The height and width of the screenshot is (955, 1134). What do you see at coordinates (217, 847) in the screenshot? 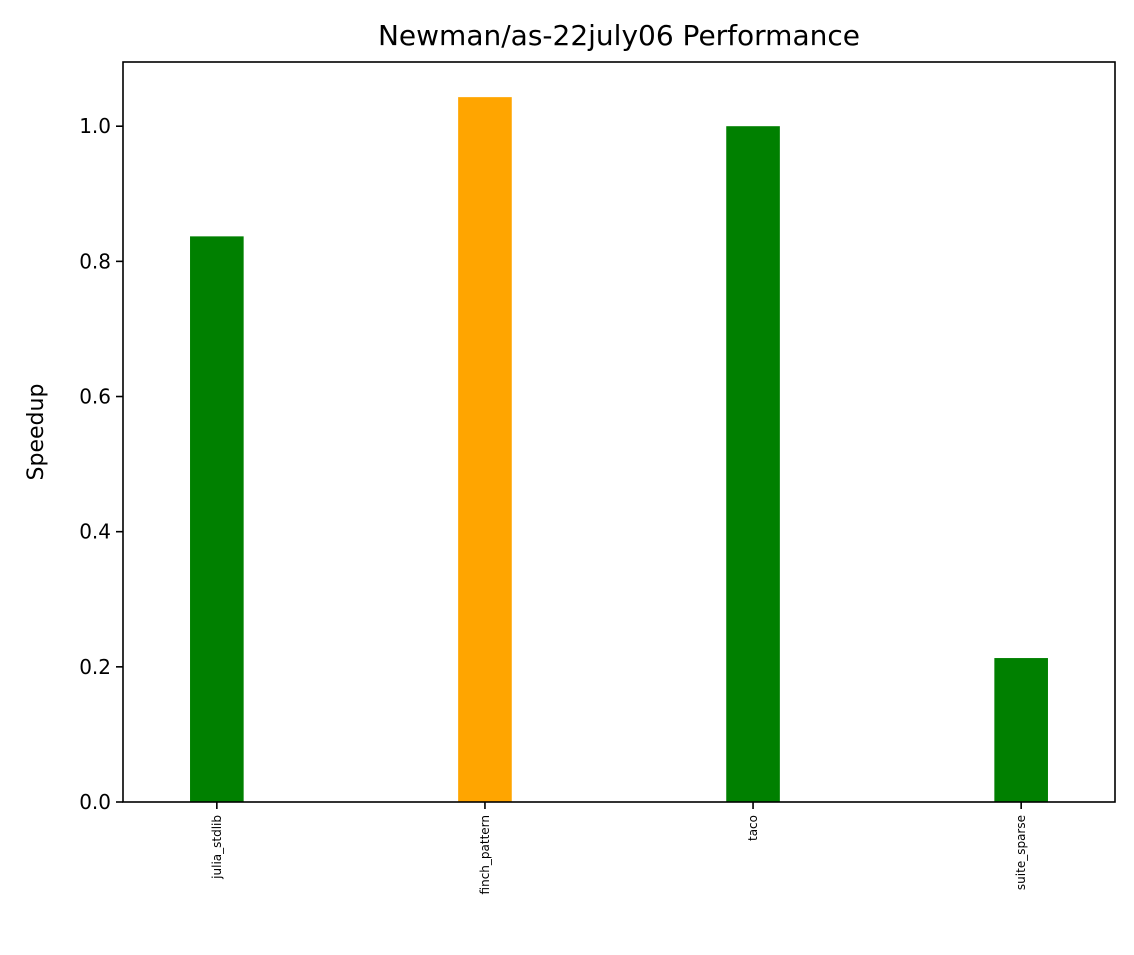
I see `x-tick-label: julia_stdlib` at bounding box center [217, 847].